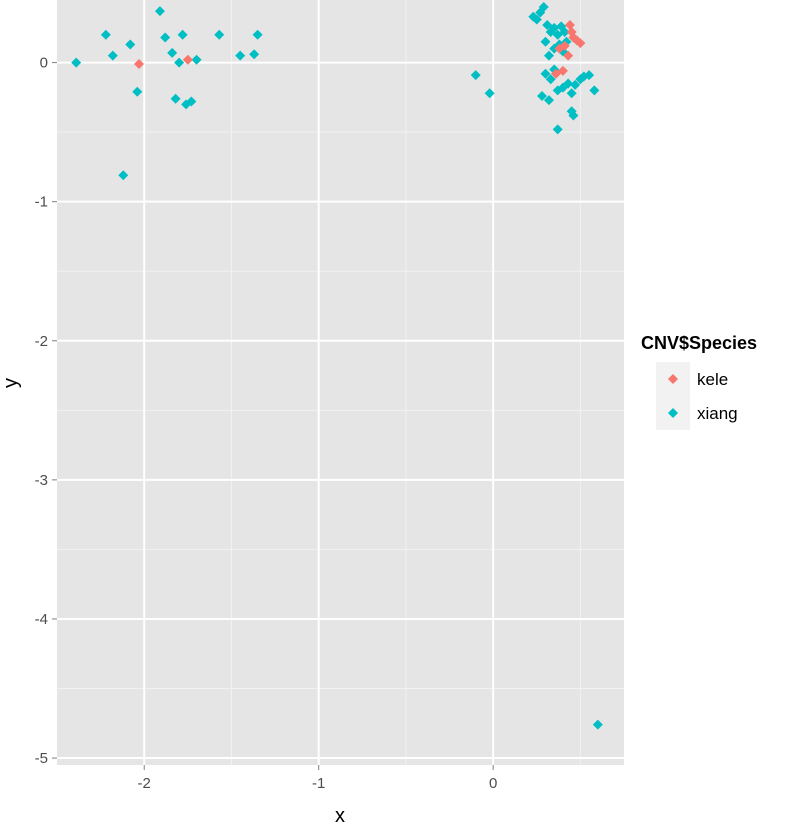 This screenshot has height=826, width=789. What do you see at coordinates (44, 63) in the screenshot?
I see `y-tick-label: 0` at bounding box center [44, 63].